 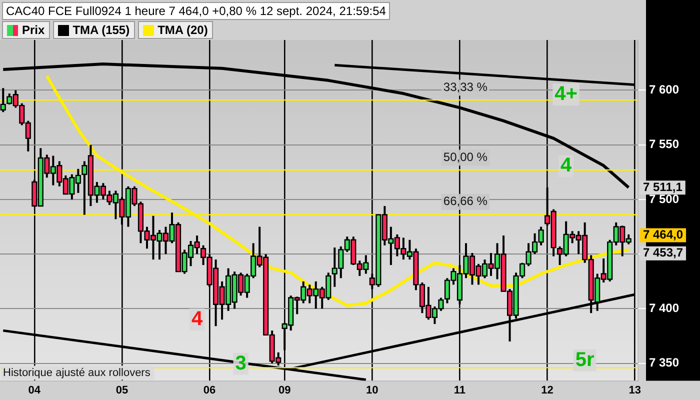 What do you see at coordinates (77, 372) in the screenshot?
I see `annotation: Historique ajusté aux rollovers` at bounding box center [77, 372].